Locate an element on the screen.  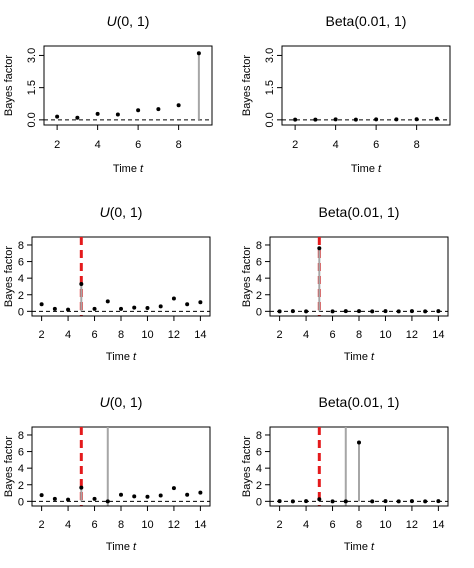
chart-title-dist: U is located at coordinates (105, 212).